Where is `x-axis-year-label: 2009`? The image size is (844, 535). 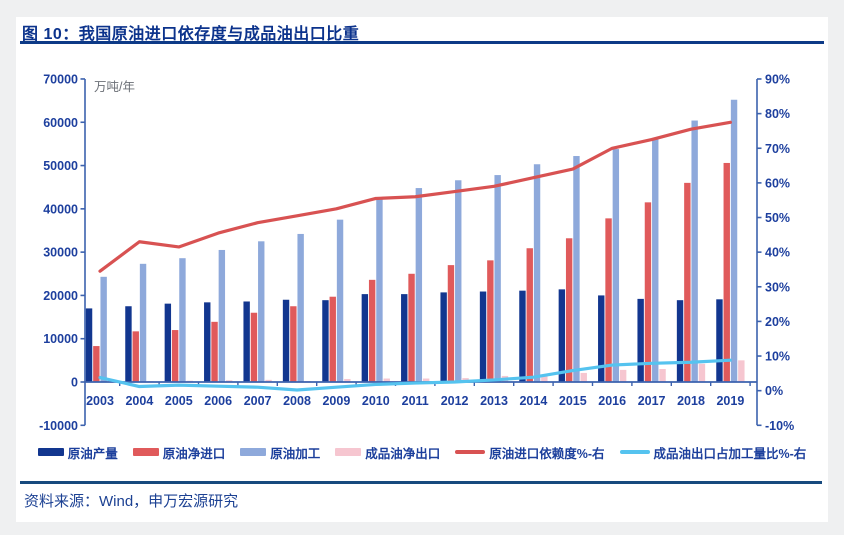 x-axis-year-label: 2009 is located at coordinates (336, 401).